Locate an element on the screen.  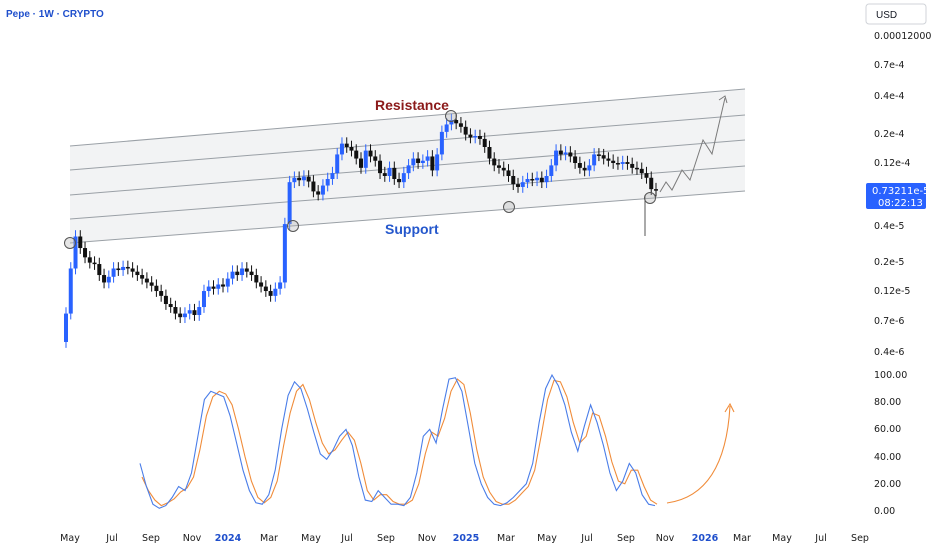
stoch-k-line is located at coordinates (397, 441).